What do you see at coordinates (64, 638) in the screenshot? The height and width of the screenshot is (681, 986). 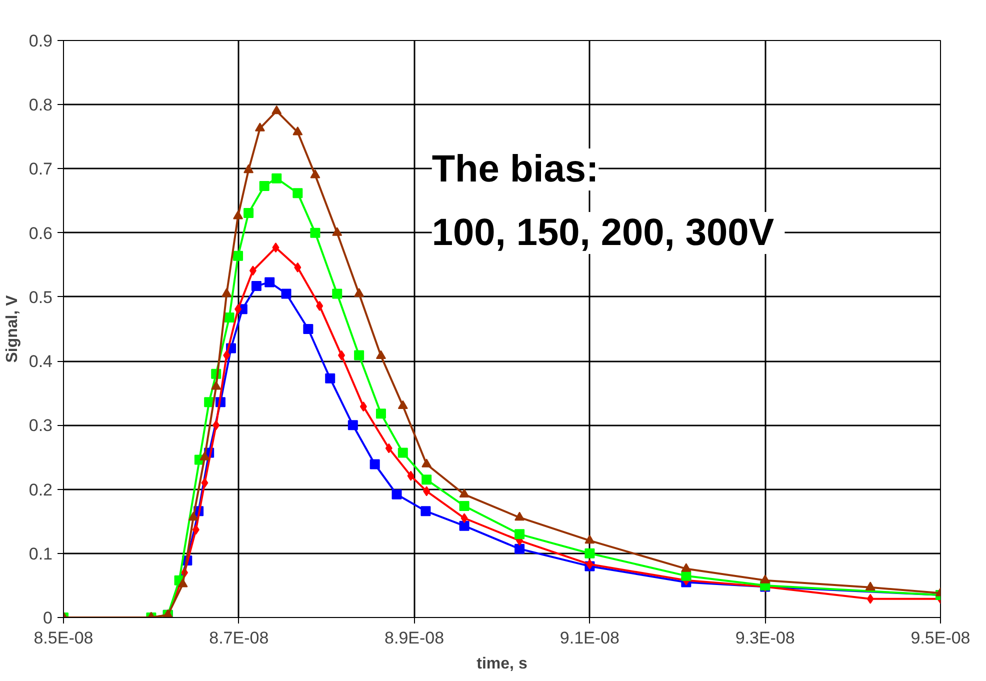 I see `x-tick-label: 8.5E-08` at bounding box center [64, 638].